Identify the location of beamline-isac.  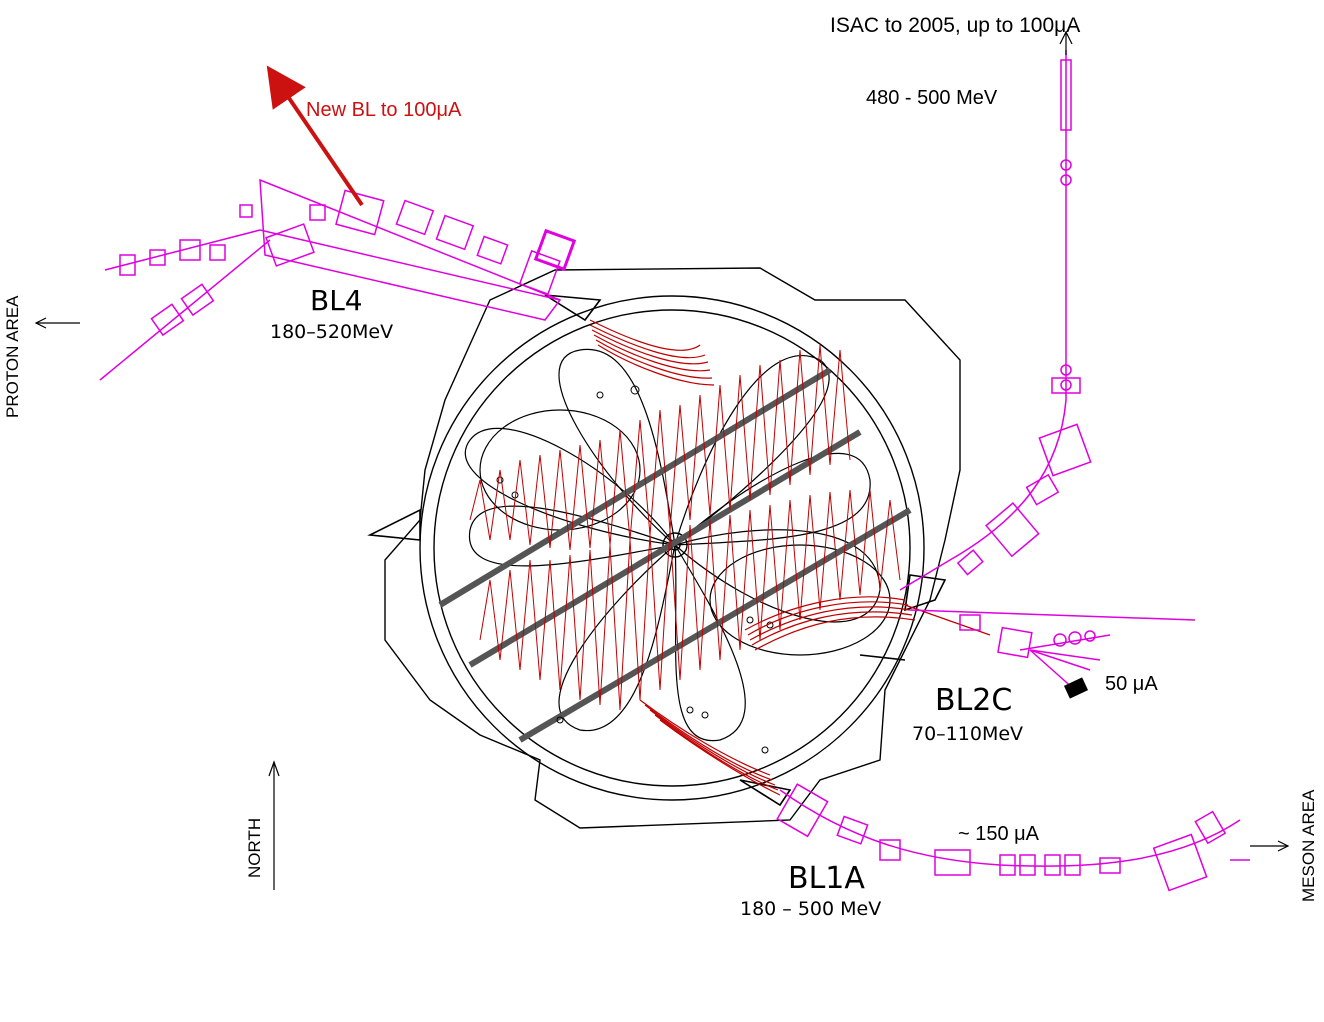
(995, 320).